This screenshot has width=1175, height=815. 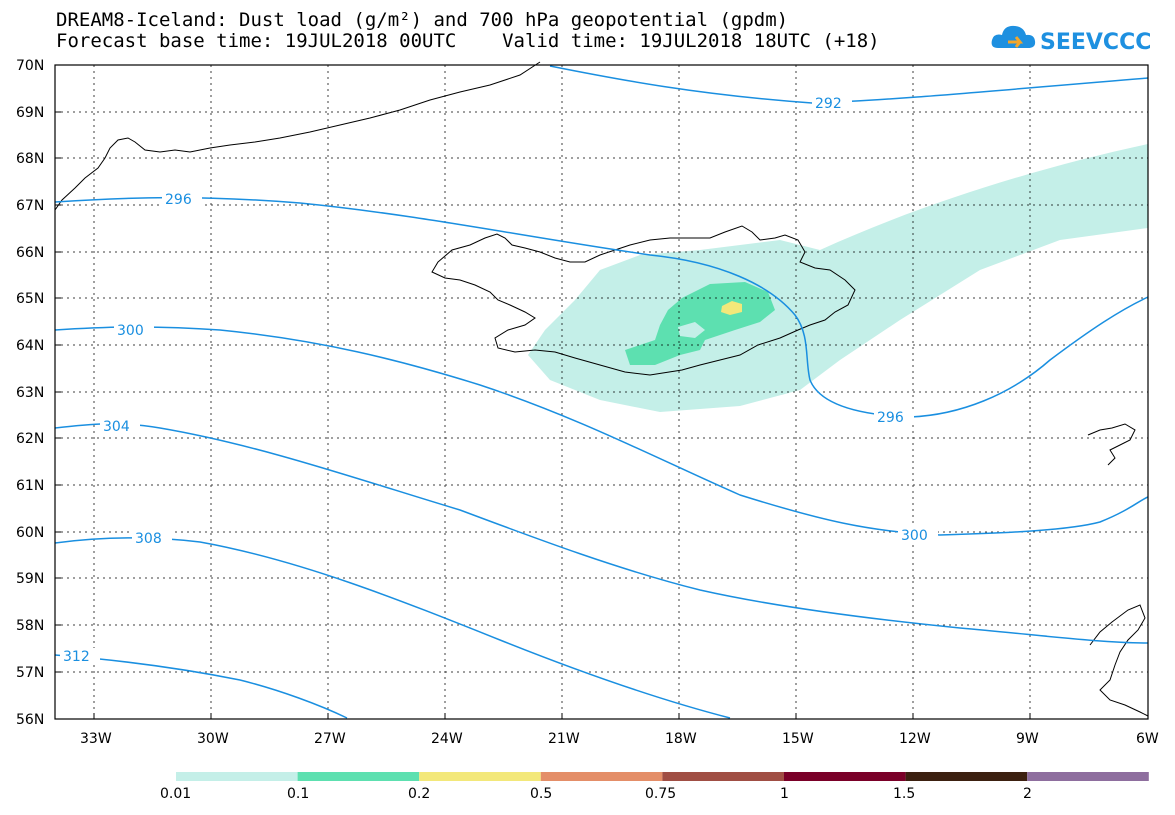 What do you see at coordinates (1027, 794) in the screenshot?
I see `legend-label: 2` at bounding box center [1027, 794].